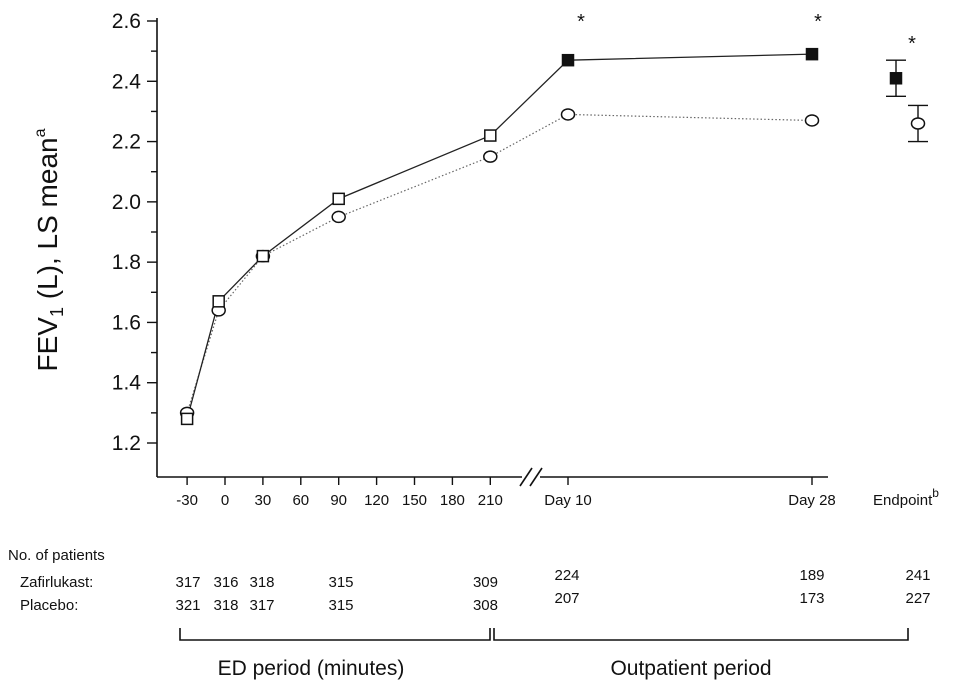 The image size is (954, 685). What do you see at coordinates (56, 555) in the screenshot?
I see `patients-header: No. of patients` at bounding box center [56, 555].